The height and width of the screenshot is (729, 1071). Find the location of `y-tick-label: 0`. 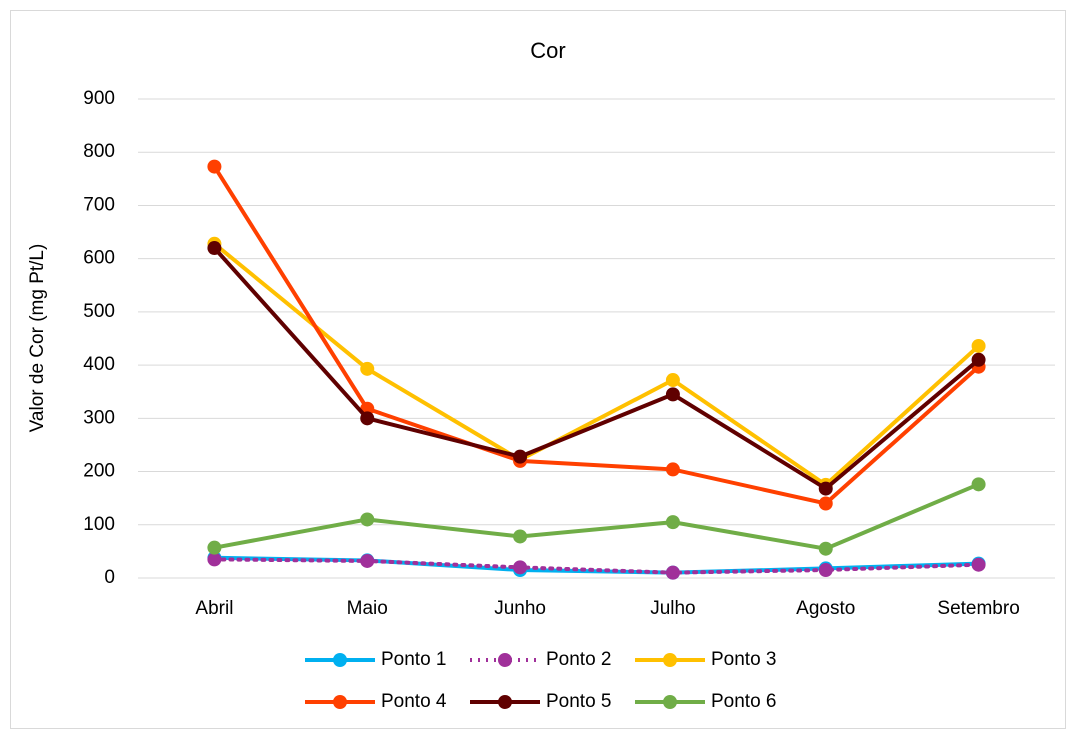

y-tick-label: 0 is located at coordinates (109, 577).